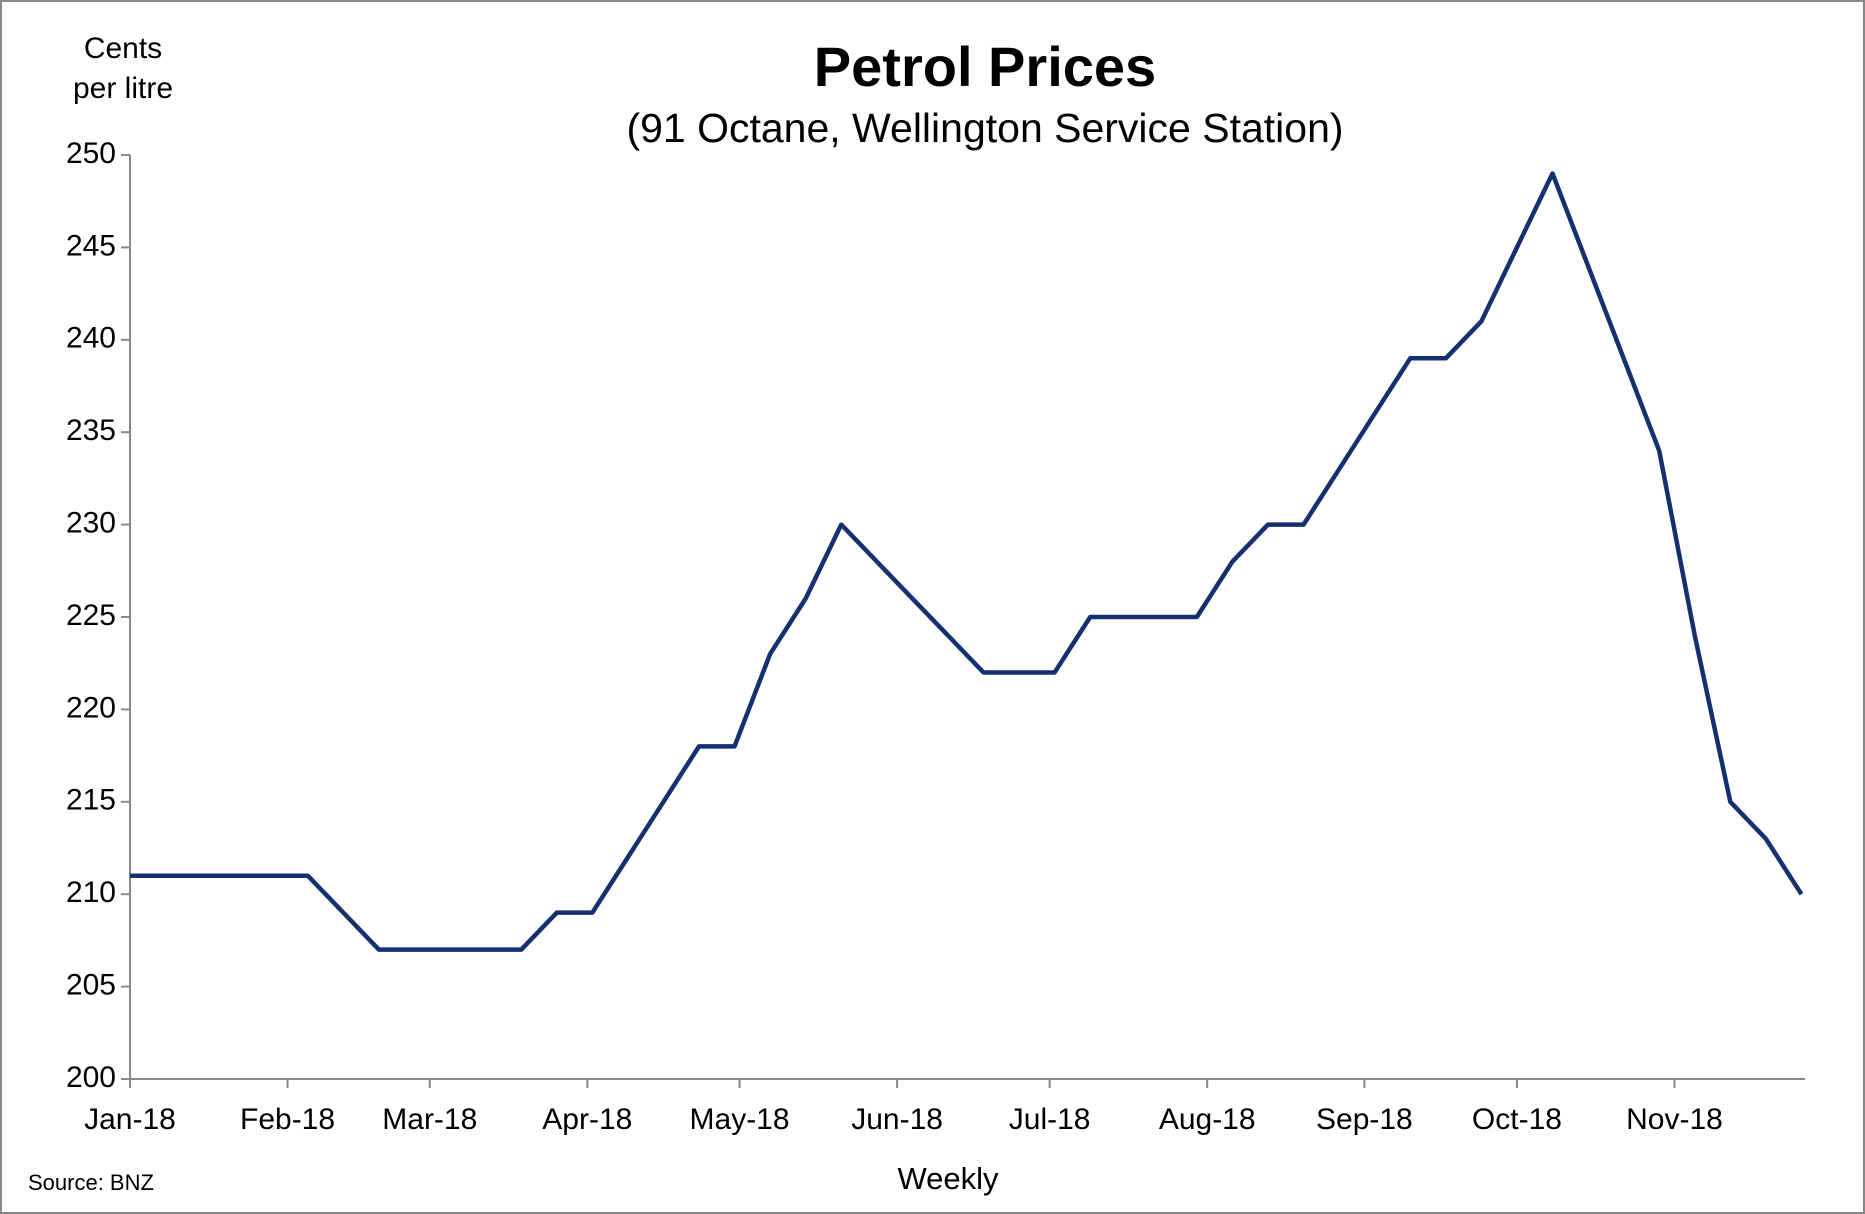 The height and width of the screenshot is (1214, 1865). Describe the element at coordinates (91, 1077) in the screenshot. I see `y-tick-label: 200` at that location.